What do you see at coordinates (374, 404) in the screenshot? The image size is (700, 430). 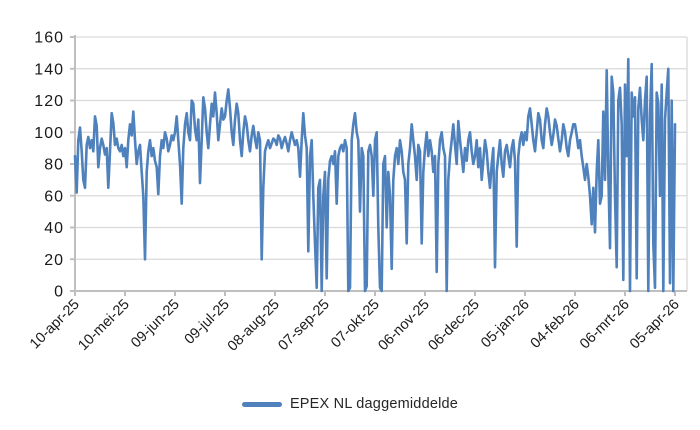 I see `legend-label: EPEX NL daggemiddelde` at bounding box center [374, 404].